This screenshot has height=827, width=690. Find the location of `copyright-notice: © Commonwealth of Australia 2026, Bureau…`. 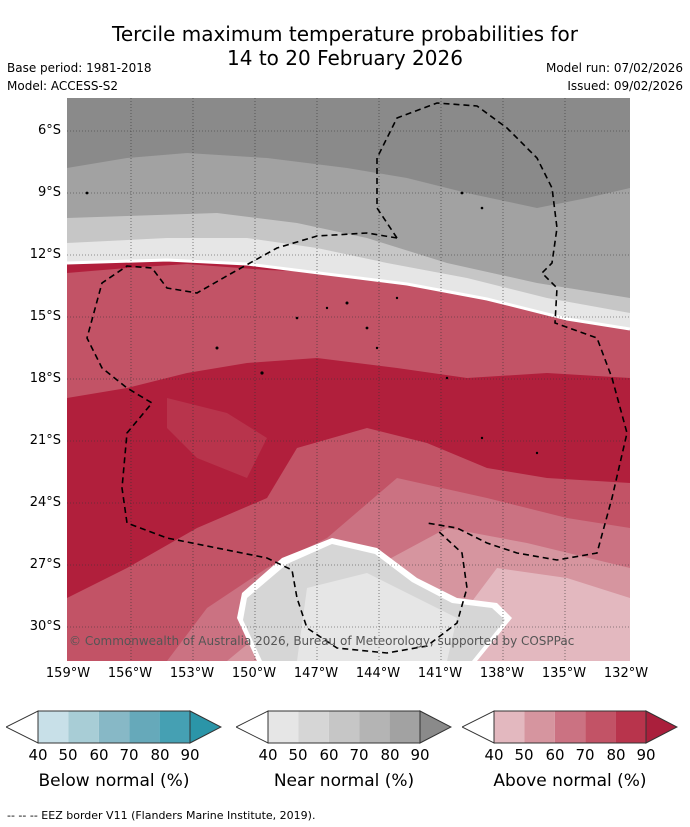

copyright-notice: © Commonwealth of Australia 2026, Bureau… is located at coordinates (322, 641).